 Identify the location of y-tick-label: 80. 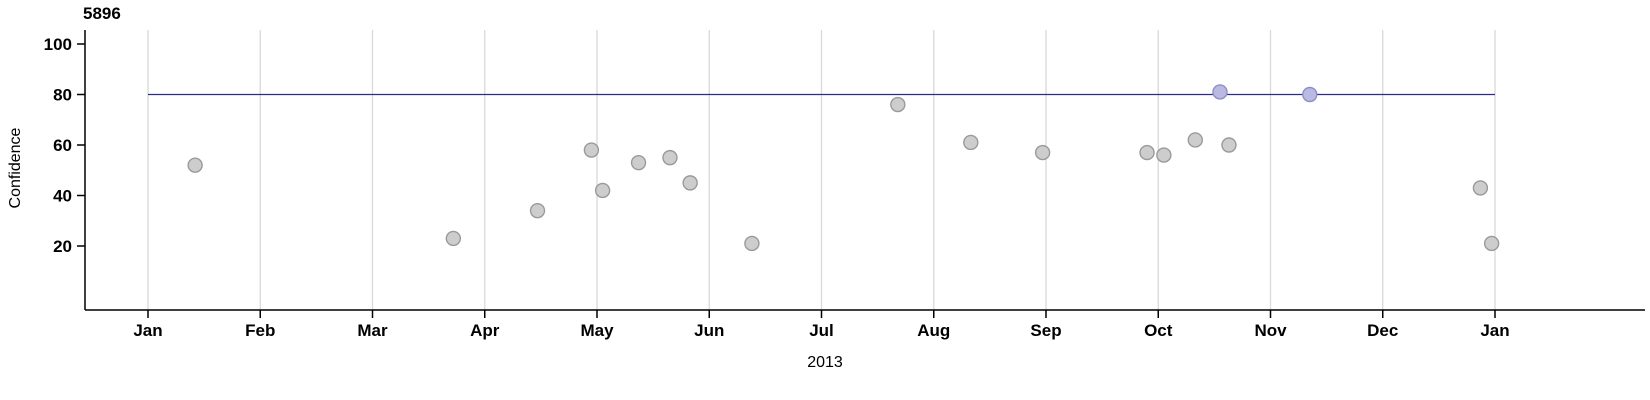
(62, 95).